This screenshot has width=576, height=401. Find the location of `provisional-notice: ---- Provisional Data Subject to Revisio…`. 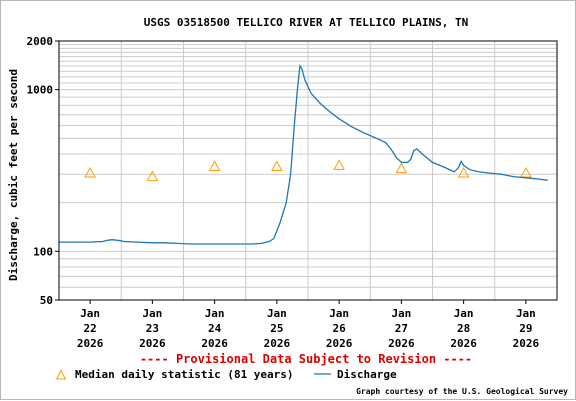

provisional-notice: ---- Provisional Data Subject to Revisio… is located at coordinates (306, 359).